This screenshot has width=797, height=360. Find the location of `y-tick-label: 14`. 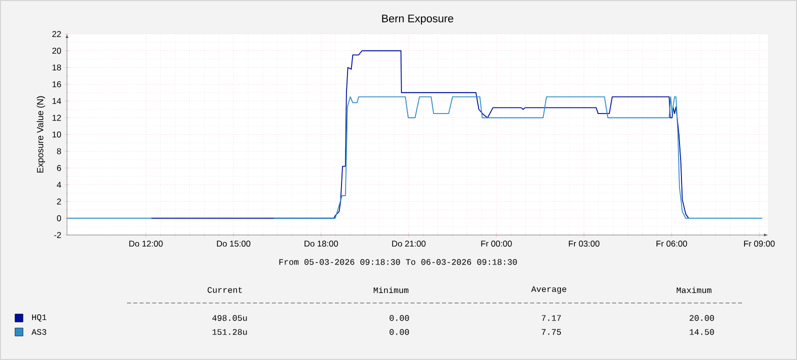

y-tick-label: 14 is located at coordinates (57, 101).